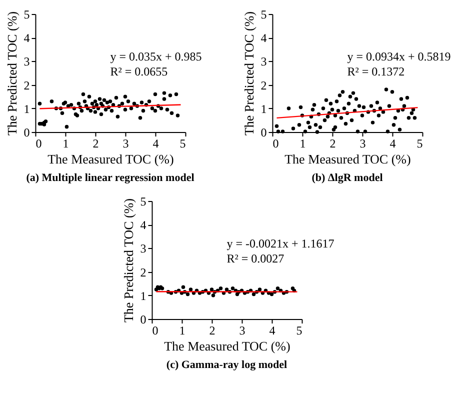 This screenshot has height=399, width=474. What do you see at coordinates (110, 178) in the screenshot?
I see `text: (a) Multiple linear regression model` at bounding box center [110, 178].